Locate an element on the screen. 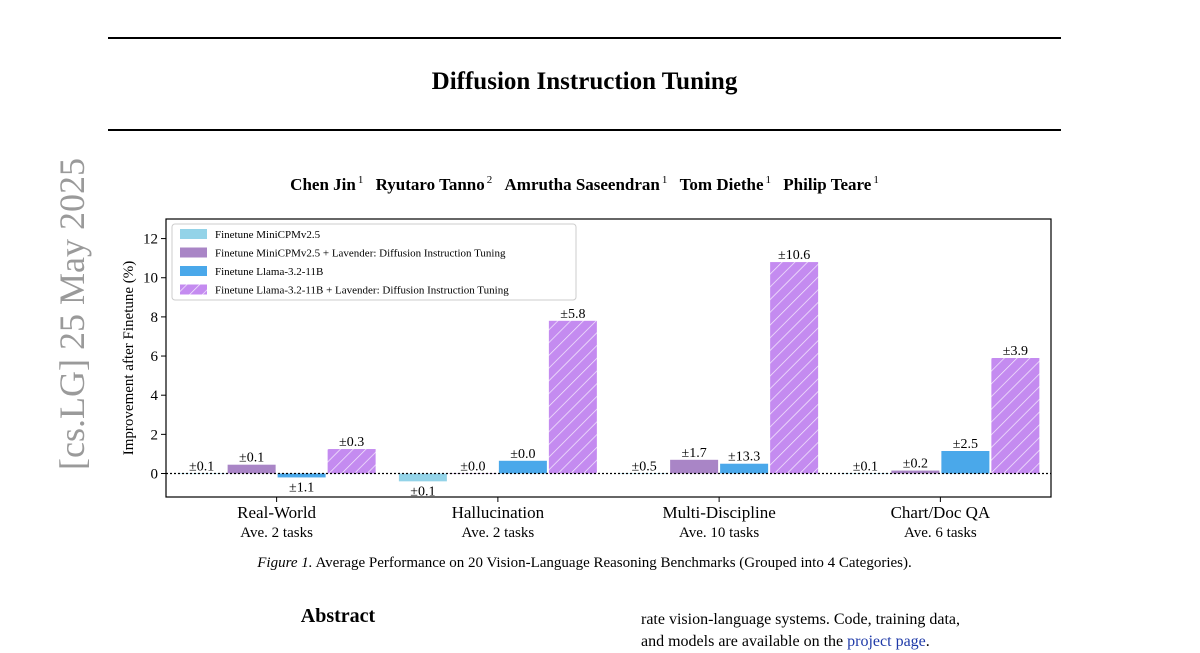  x-category-sublabel: Ave. 6 tasks is located at coordinates (940, 533).